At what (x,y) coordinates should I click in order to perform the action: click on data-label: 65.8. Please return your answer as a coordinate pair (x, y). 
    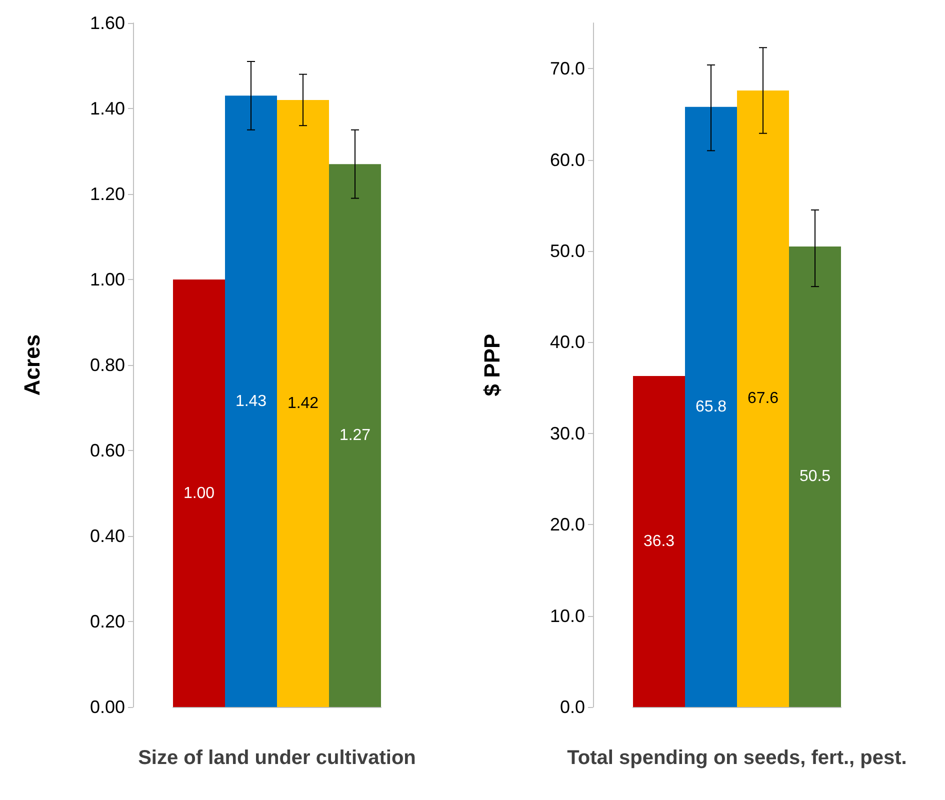
    Looking at the image, I should click on (711, 407).